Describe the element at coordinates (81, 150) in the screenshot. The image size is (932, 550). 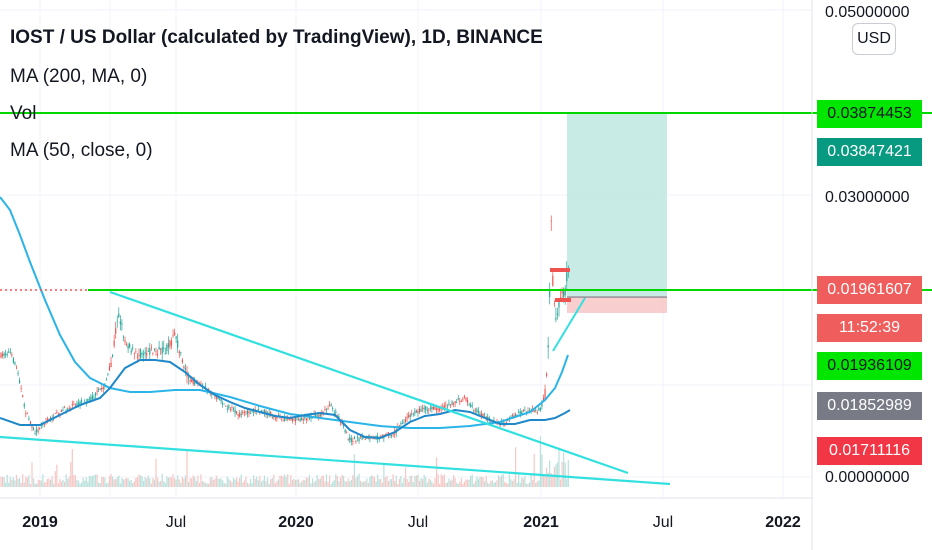
I see `indicator-ma50-label: MA (50, close, 0)` at that location.